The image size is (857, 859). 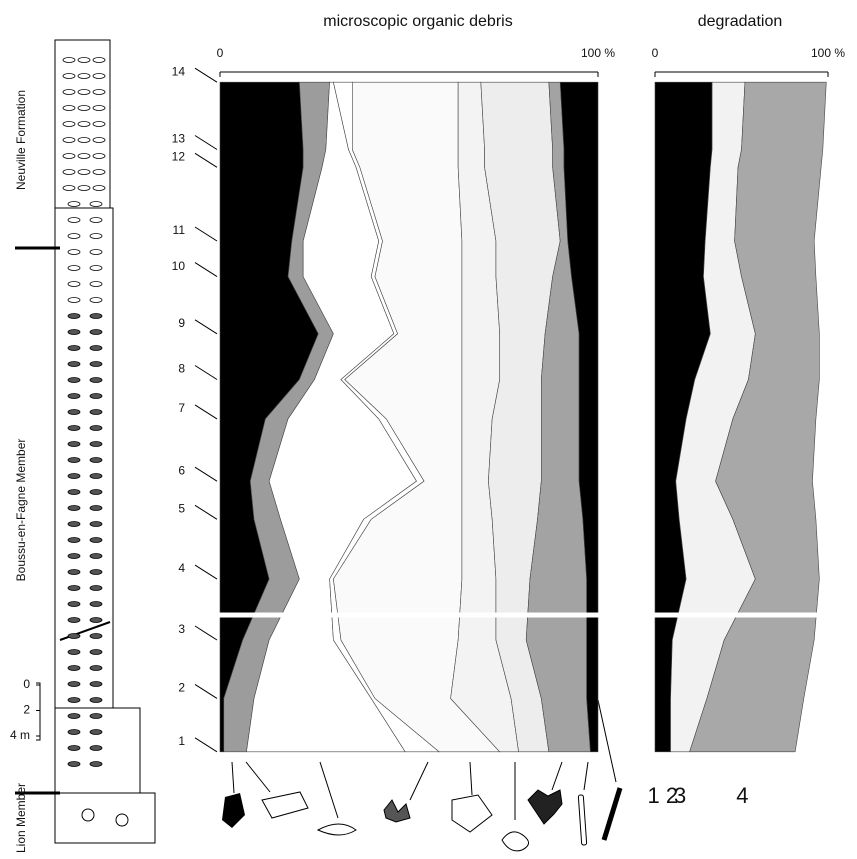 What do you see at coordinates (179, 71) in the screenshot?
I see `sample-label: 14` at bounding box center [179, 71].